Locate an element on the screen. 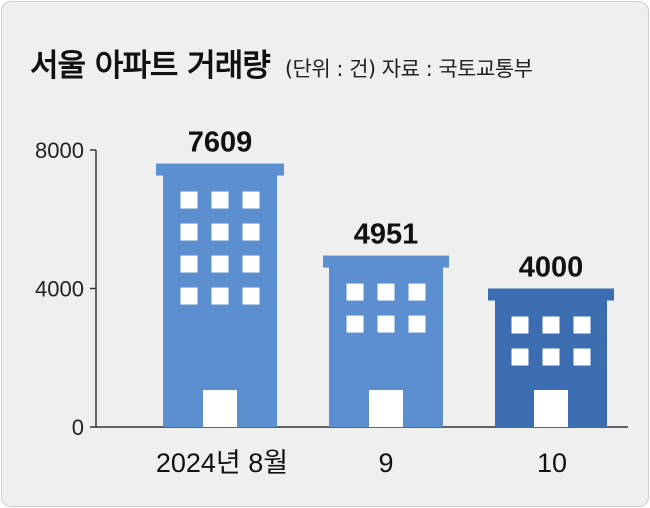 The height and width of the screenshot is (508, 650). value-label: 4951 is located at coordinates (386, 235).